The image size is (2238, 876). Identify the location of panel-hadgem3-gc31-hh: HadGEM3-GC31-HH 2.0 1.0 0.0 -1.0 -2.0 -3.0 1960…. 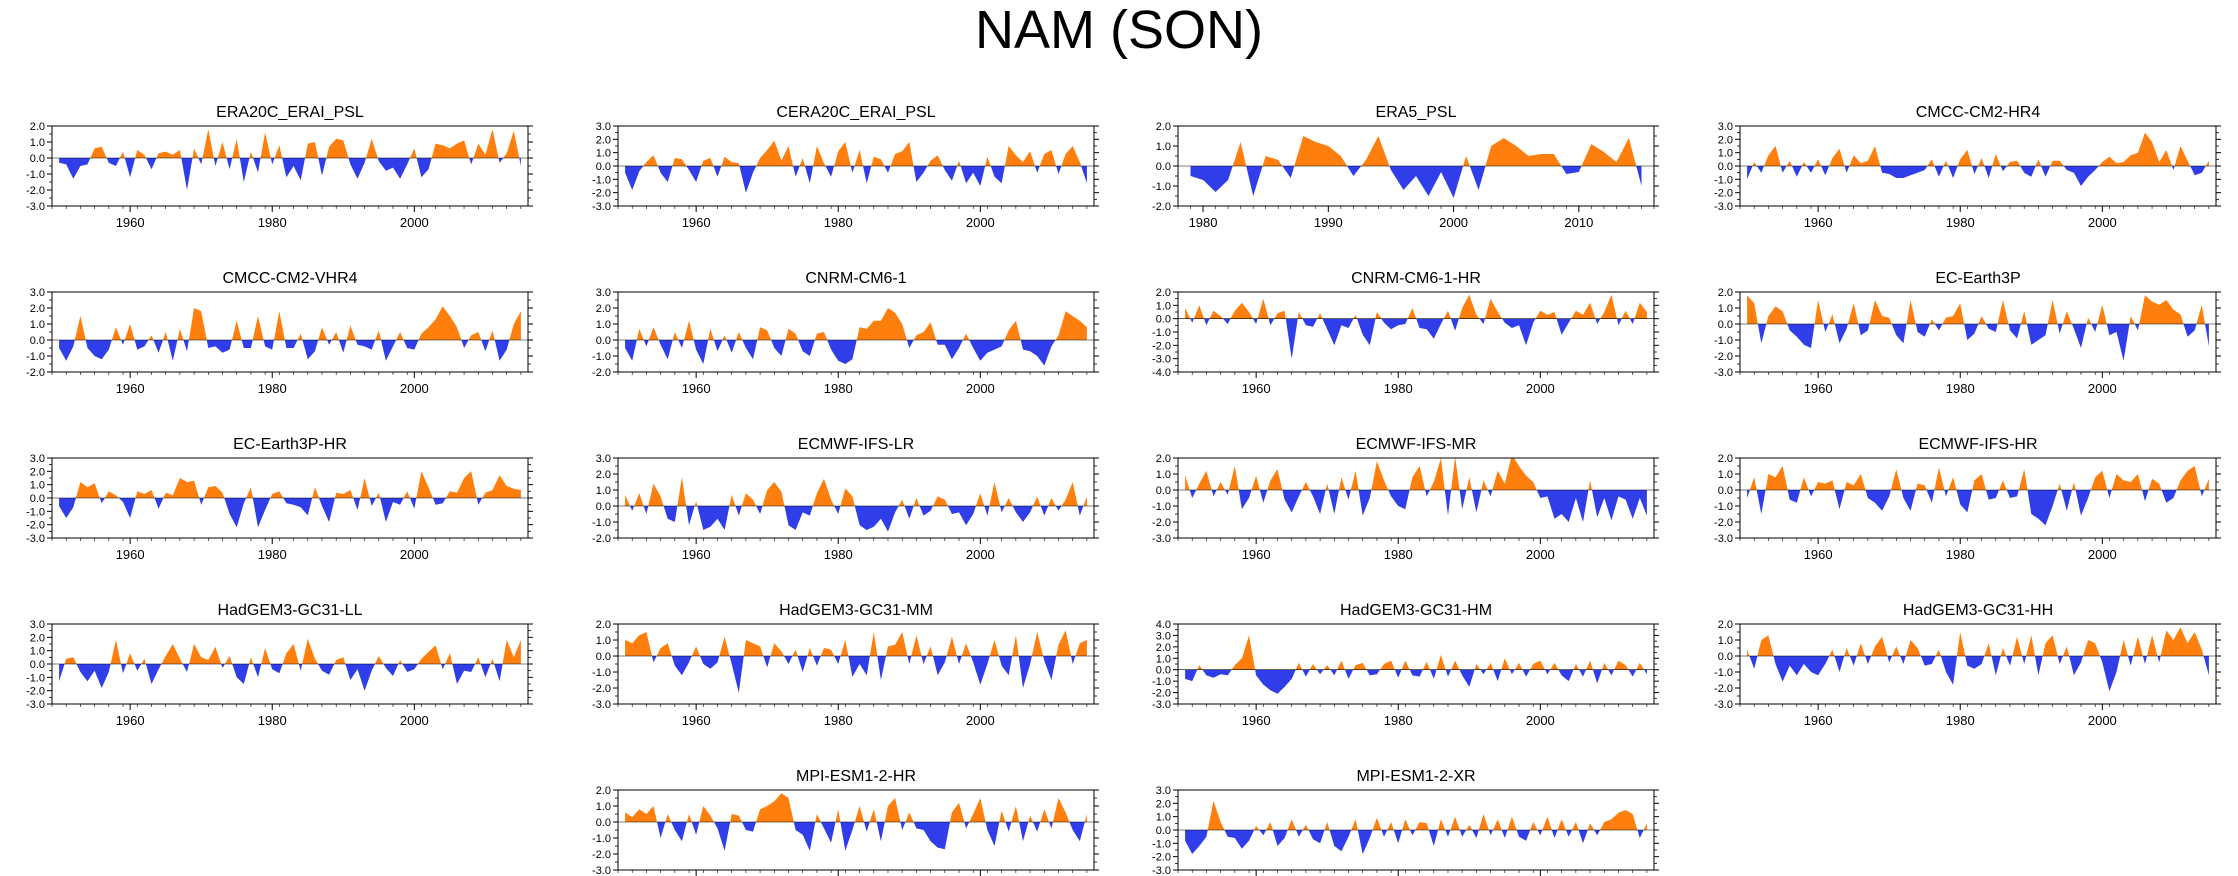
(1967, 665).